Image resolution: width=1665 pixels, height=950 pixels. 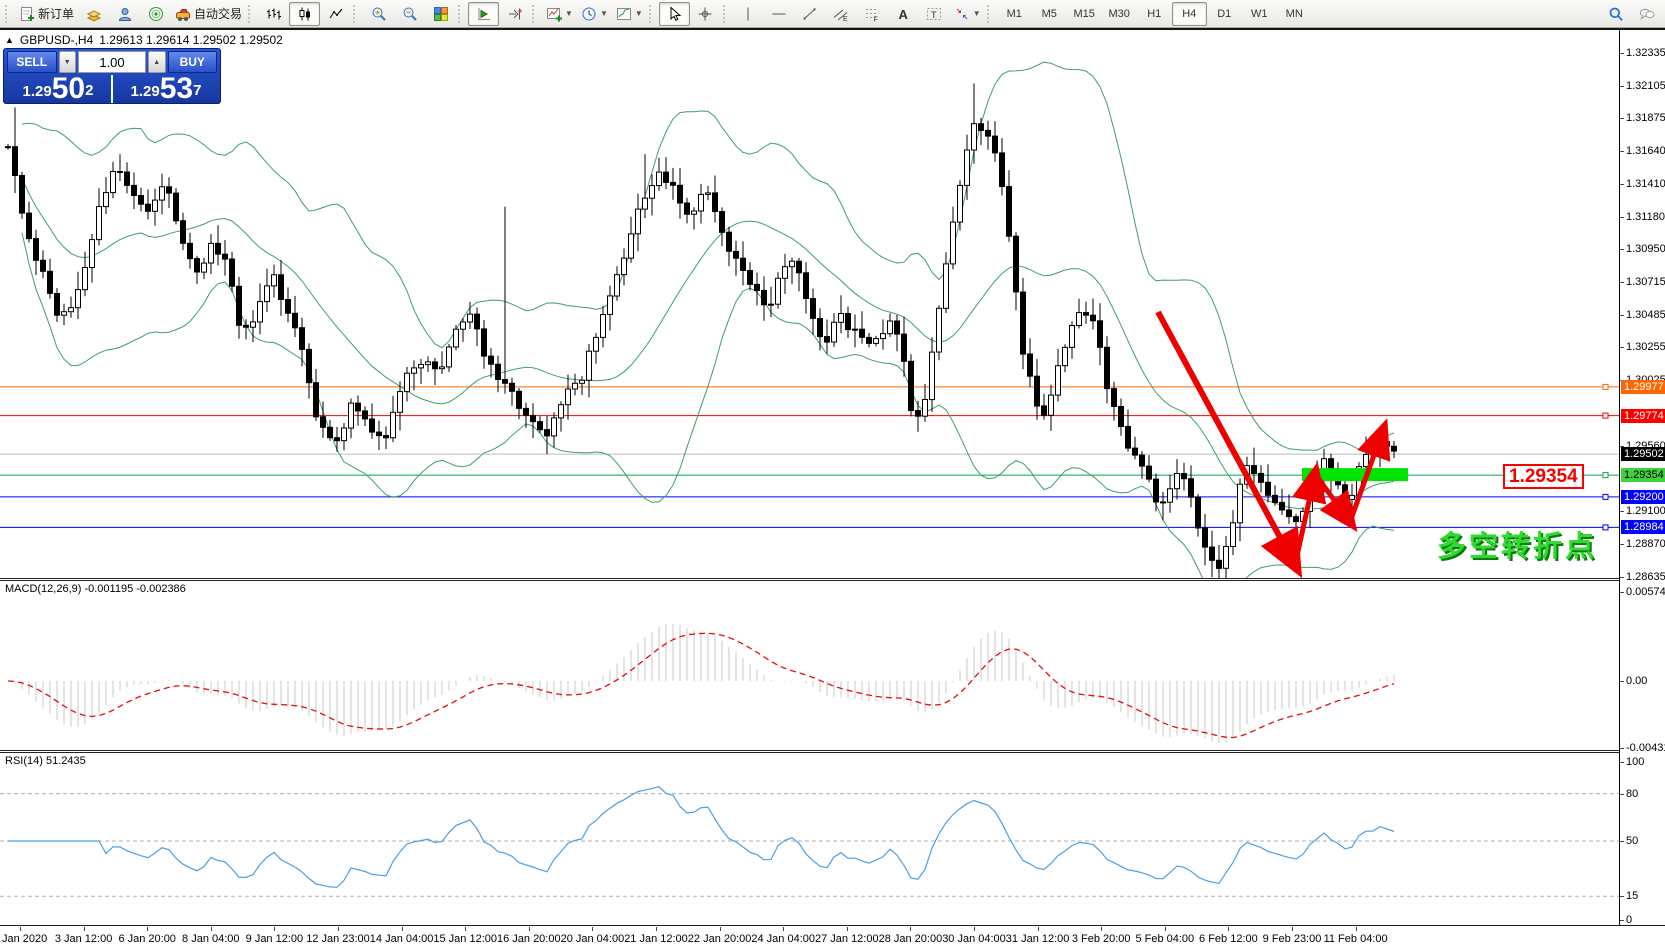 What do you see at coordinates (1645, 118) in the screenshot?
I see `price-axis-label: 1.31875` at bounding box center [1645, 118].